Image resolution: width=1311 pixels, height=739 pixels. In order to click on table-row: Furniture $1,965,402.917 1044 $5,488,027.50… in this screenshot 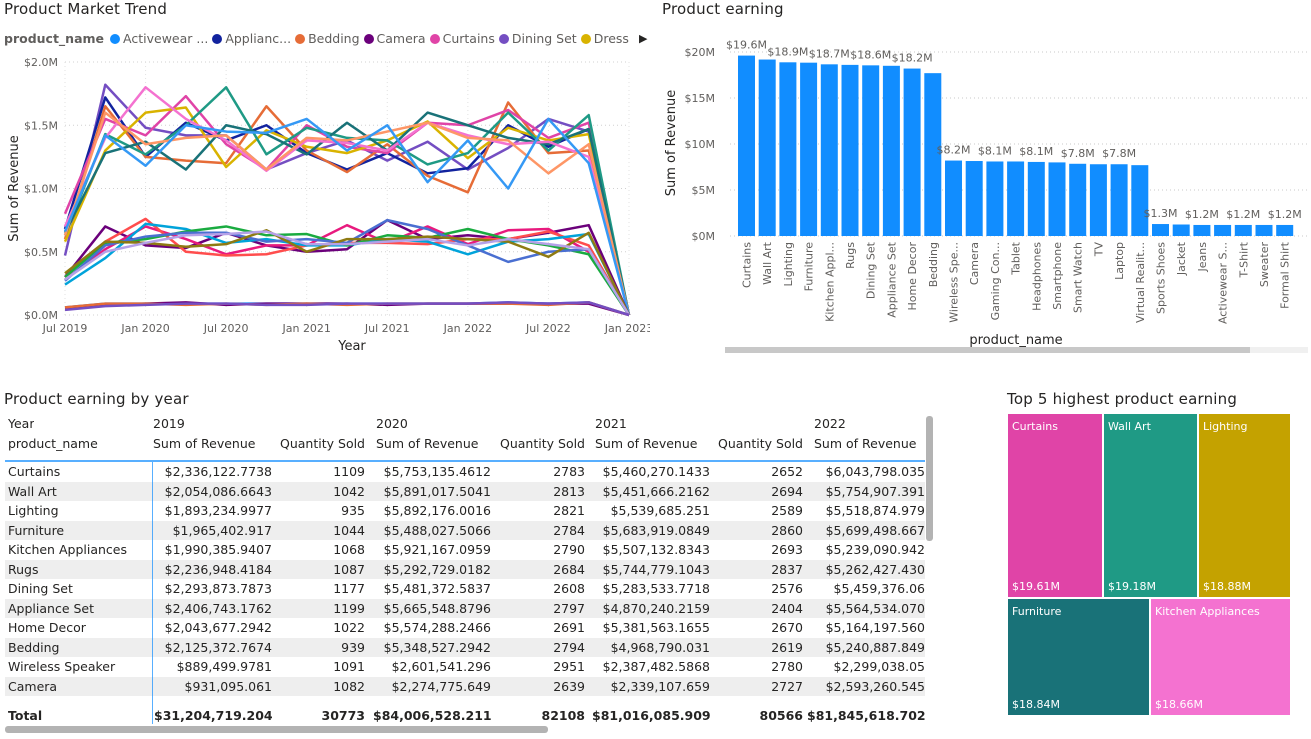, I will do `click(465, 530)`.